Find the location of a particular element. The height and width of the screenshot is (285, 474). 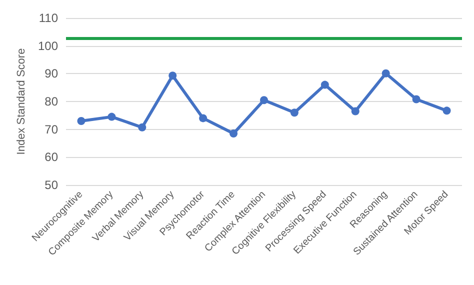

y-tick-label: 90 is located at coordinates (51, 73).